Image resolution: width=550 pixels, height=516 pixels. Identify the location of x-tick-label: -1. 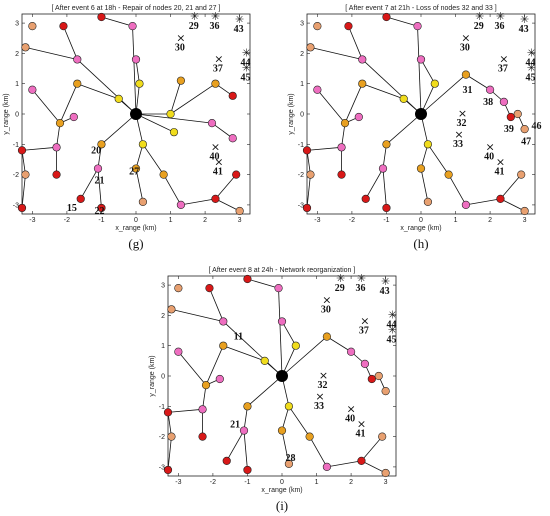
(386, 220).